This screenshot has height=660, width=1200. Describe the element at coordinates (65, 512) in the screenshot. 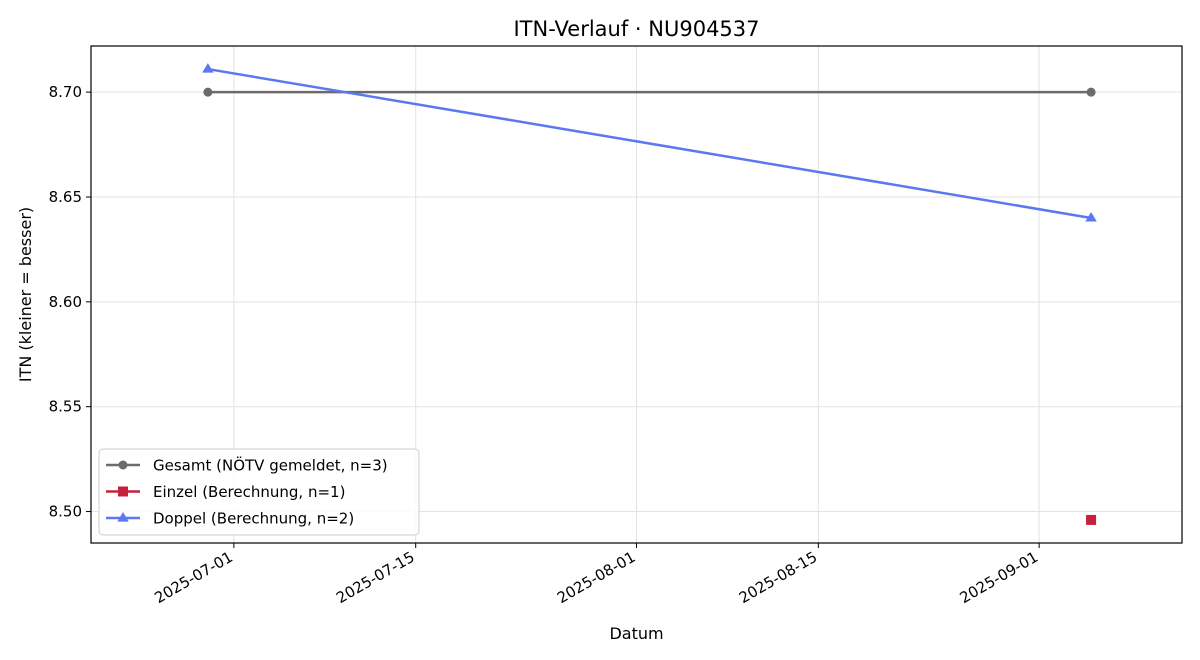

I see `y-tick-label: 8.50` at that location.